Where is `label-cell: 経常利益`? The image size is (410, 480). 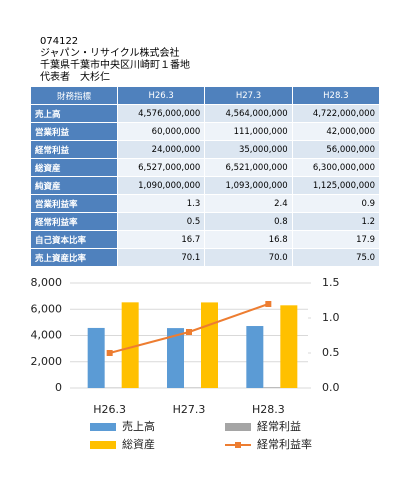
label-cell: 経常利益 is located at coordinates (74, 149).